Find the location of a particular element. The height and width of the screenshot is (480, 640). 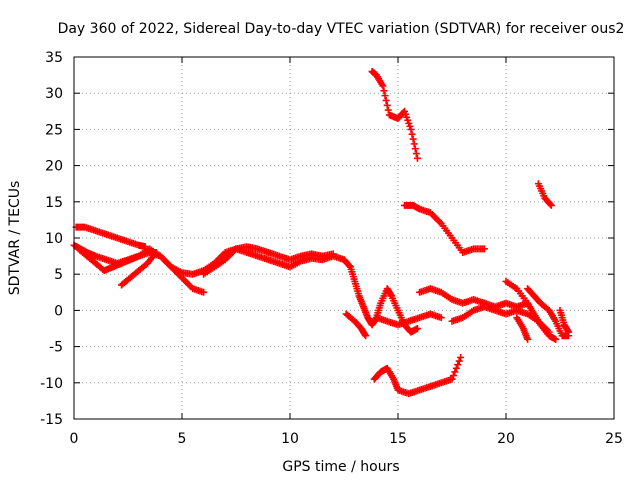

y-tick-label: 0 is located at coordinates (58, 311).